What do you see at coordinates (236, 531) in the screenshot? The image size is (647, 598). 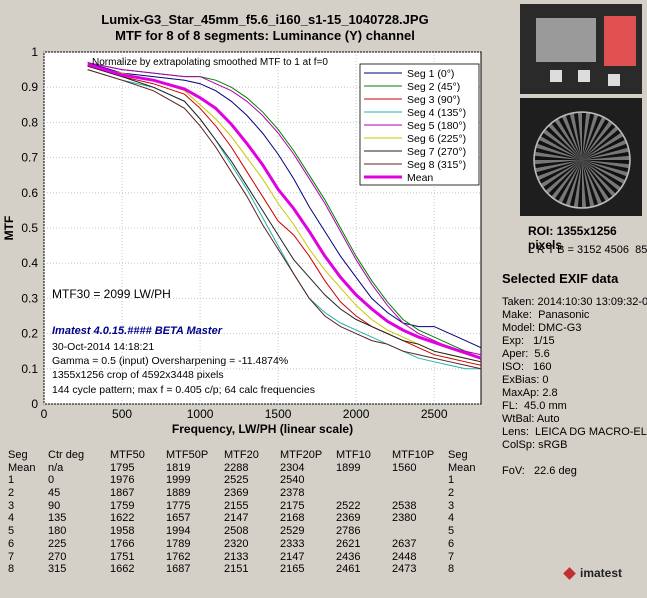 I see `table-cell: 2508` at bounding box center [236, 531].